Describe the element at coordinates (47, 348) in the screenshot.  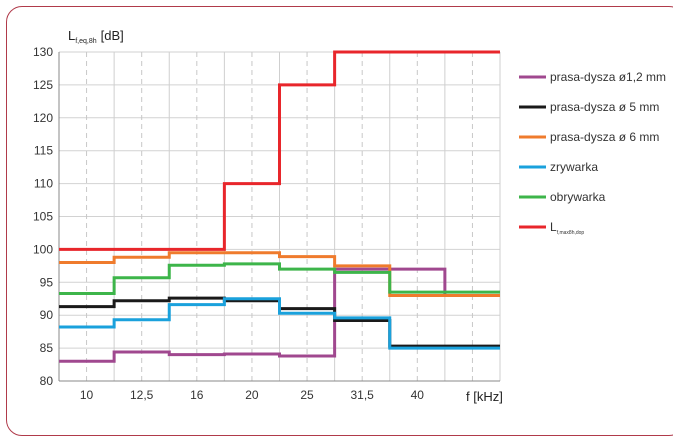
I see `y-tick-label: 85` at that location.